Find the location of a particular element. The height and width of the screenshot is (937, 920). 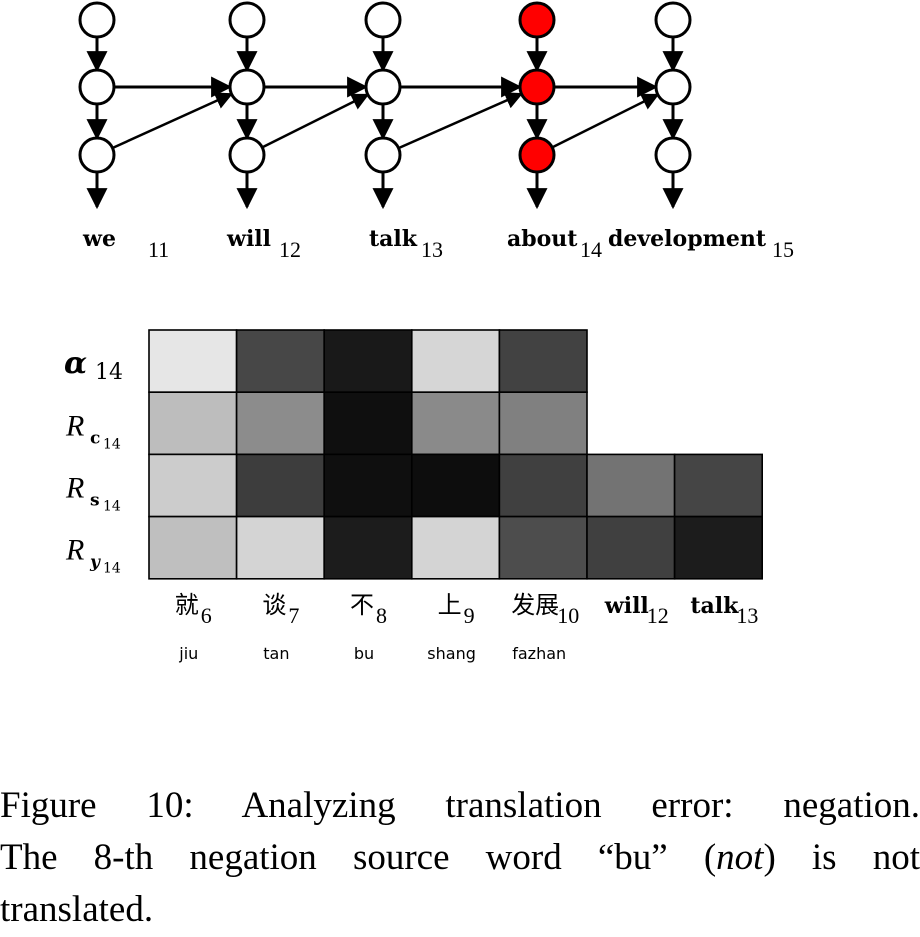

output-word-label: development is located at coordinates (687, 239).